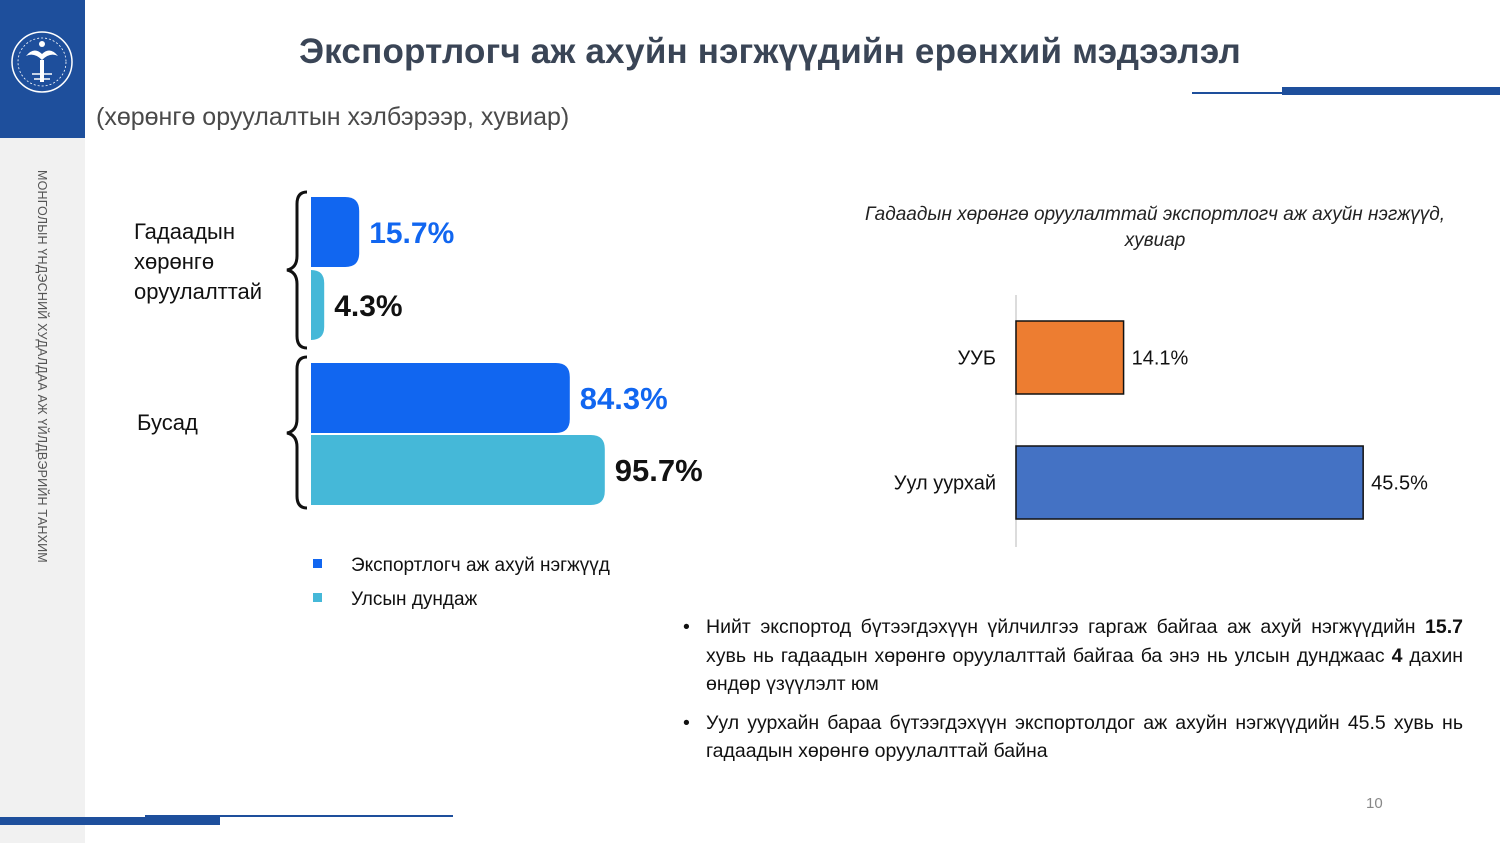 The image size is (1500, 843). Describe the element at coordinates (1161, 421) in the screenshot. I see `right-chart: УУБ 14.1% Уул уурхай 45.5%` at that location.